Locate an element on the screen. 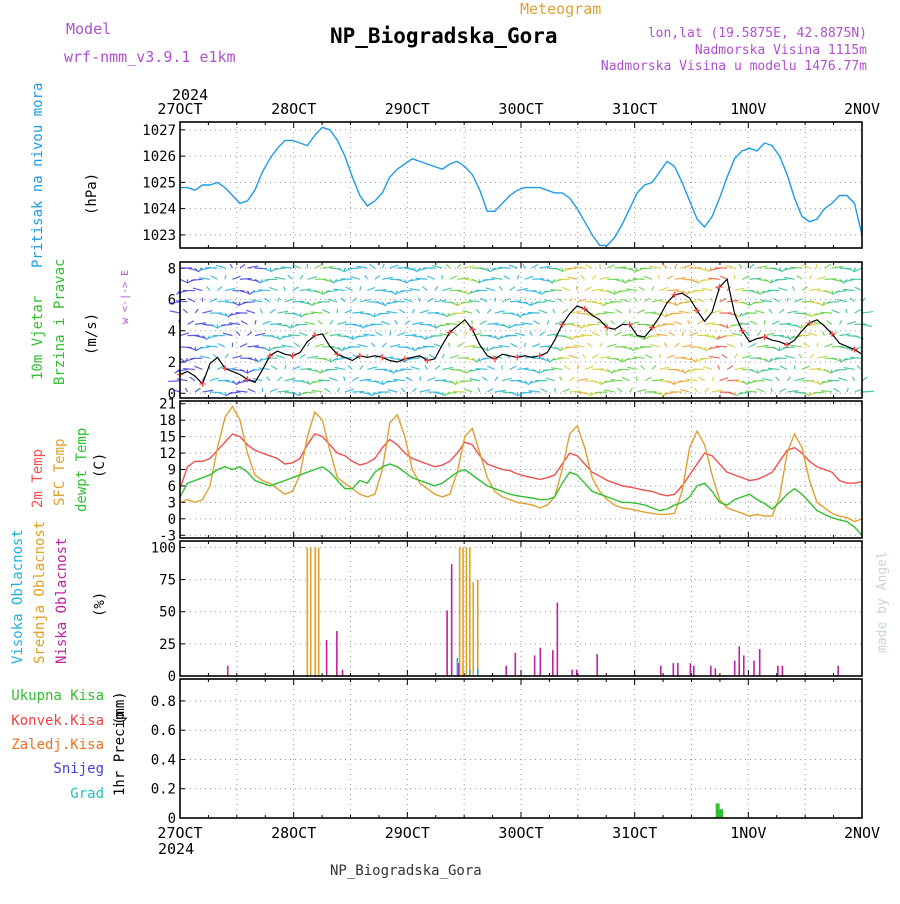  page-title: NP_Biogradska_Gora is located at coordinates (444, 36).